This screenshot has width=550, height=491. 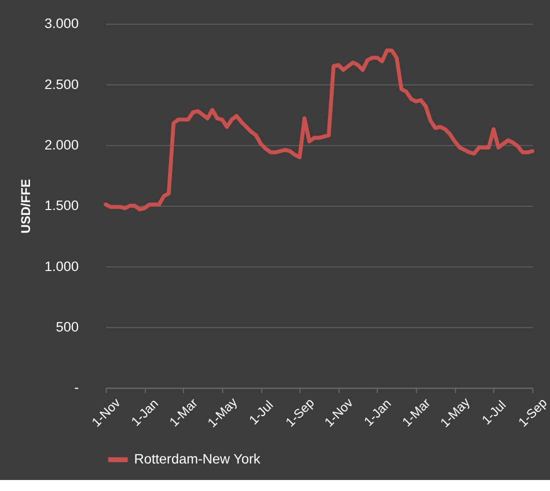 What do you see at coordinates (25, 206) in the screenshot?
I see `y-axis-title: USD/FFE` at bounding box center [25, 206].